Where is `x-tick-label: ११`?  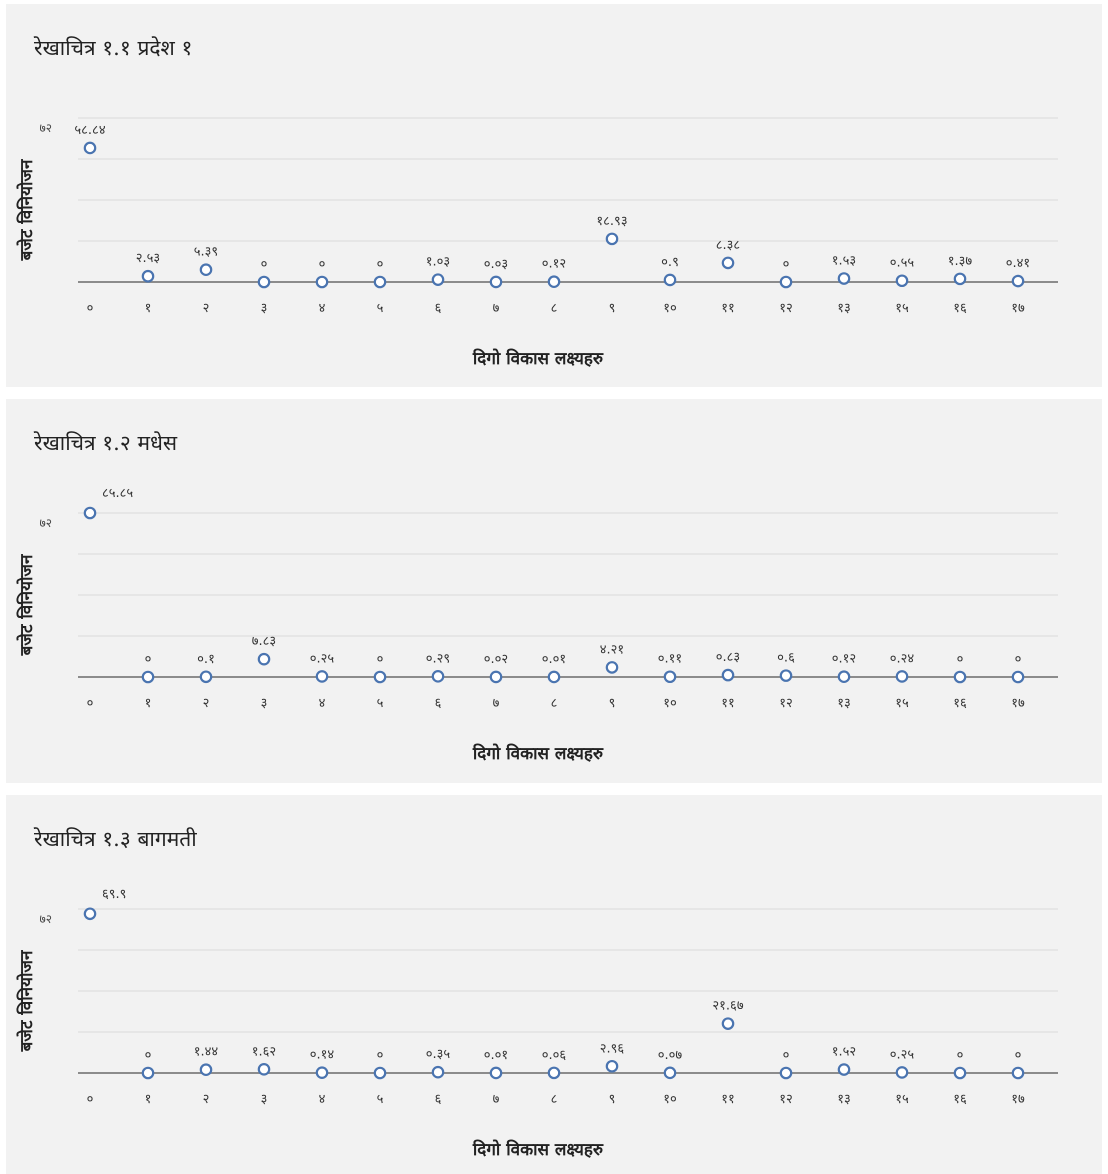
x-tick-label: ११ is located at coordinates (728, 703).